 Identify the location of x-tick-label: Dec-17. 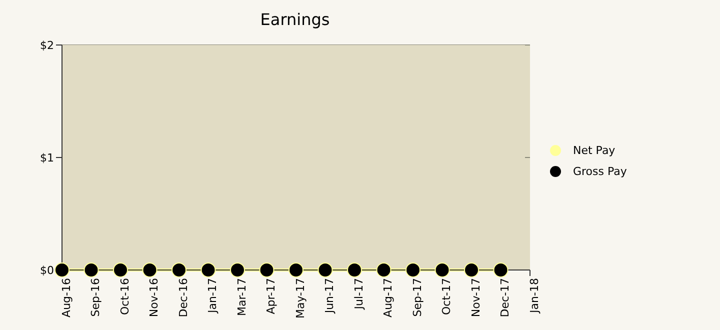
(505, 298).